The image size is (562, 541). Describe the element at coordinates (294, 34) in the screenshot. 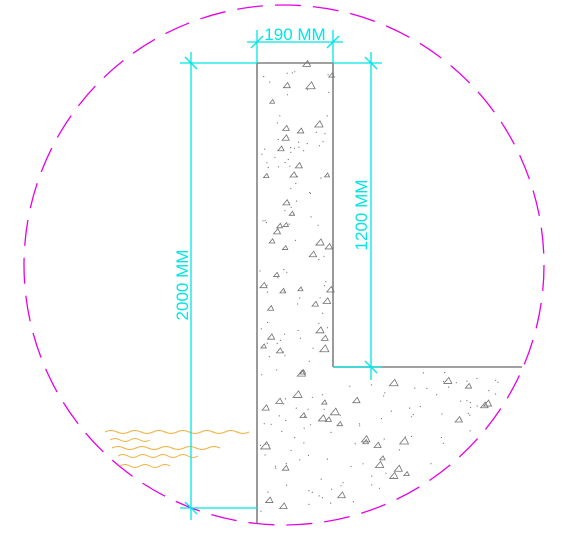

I see `dimension-width-label: 190 MM` at that location.